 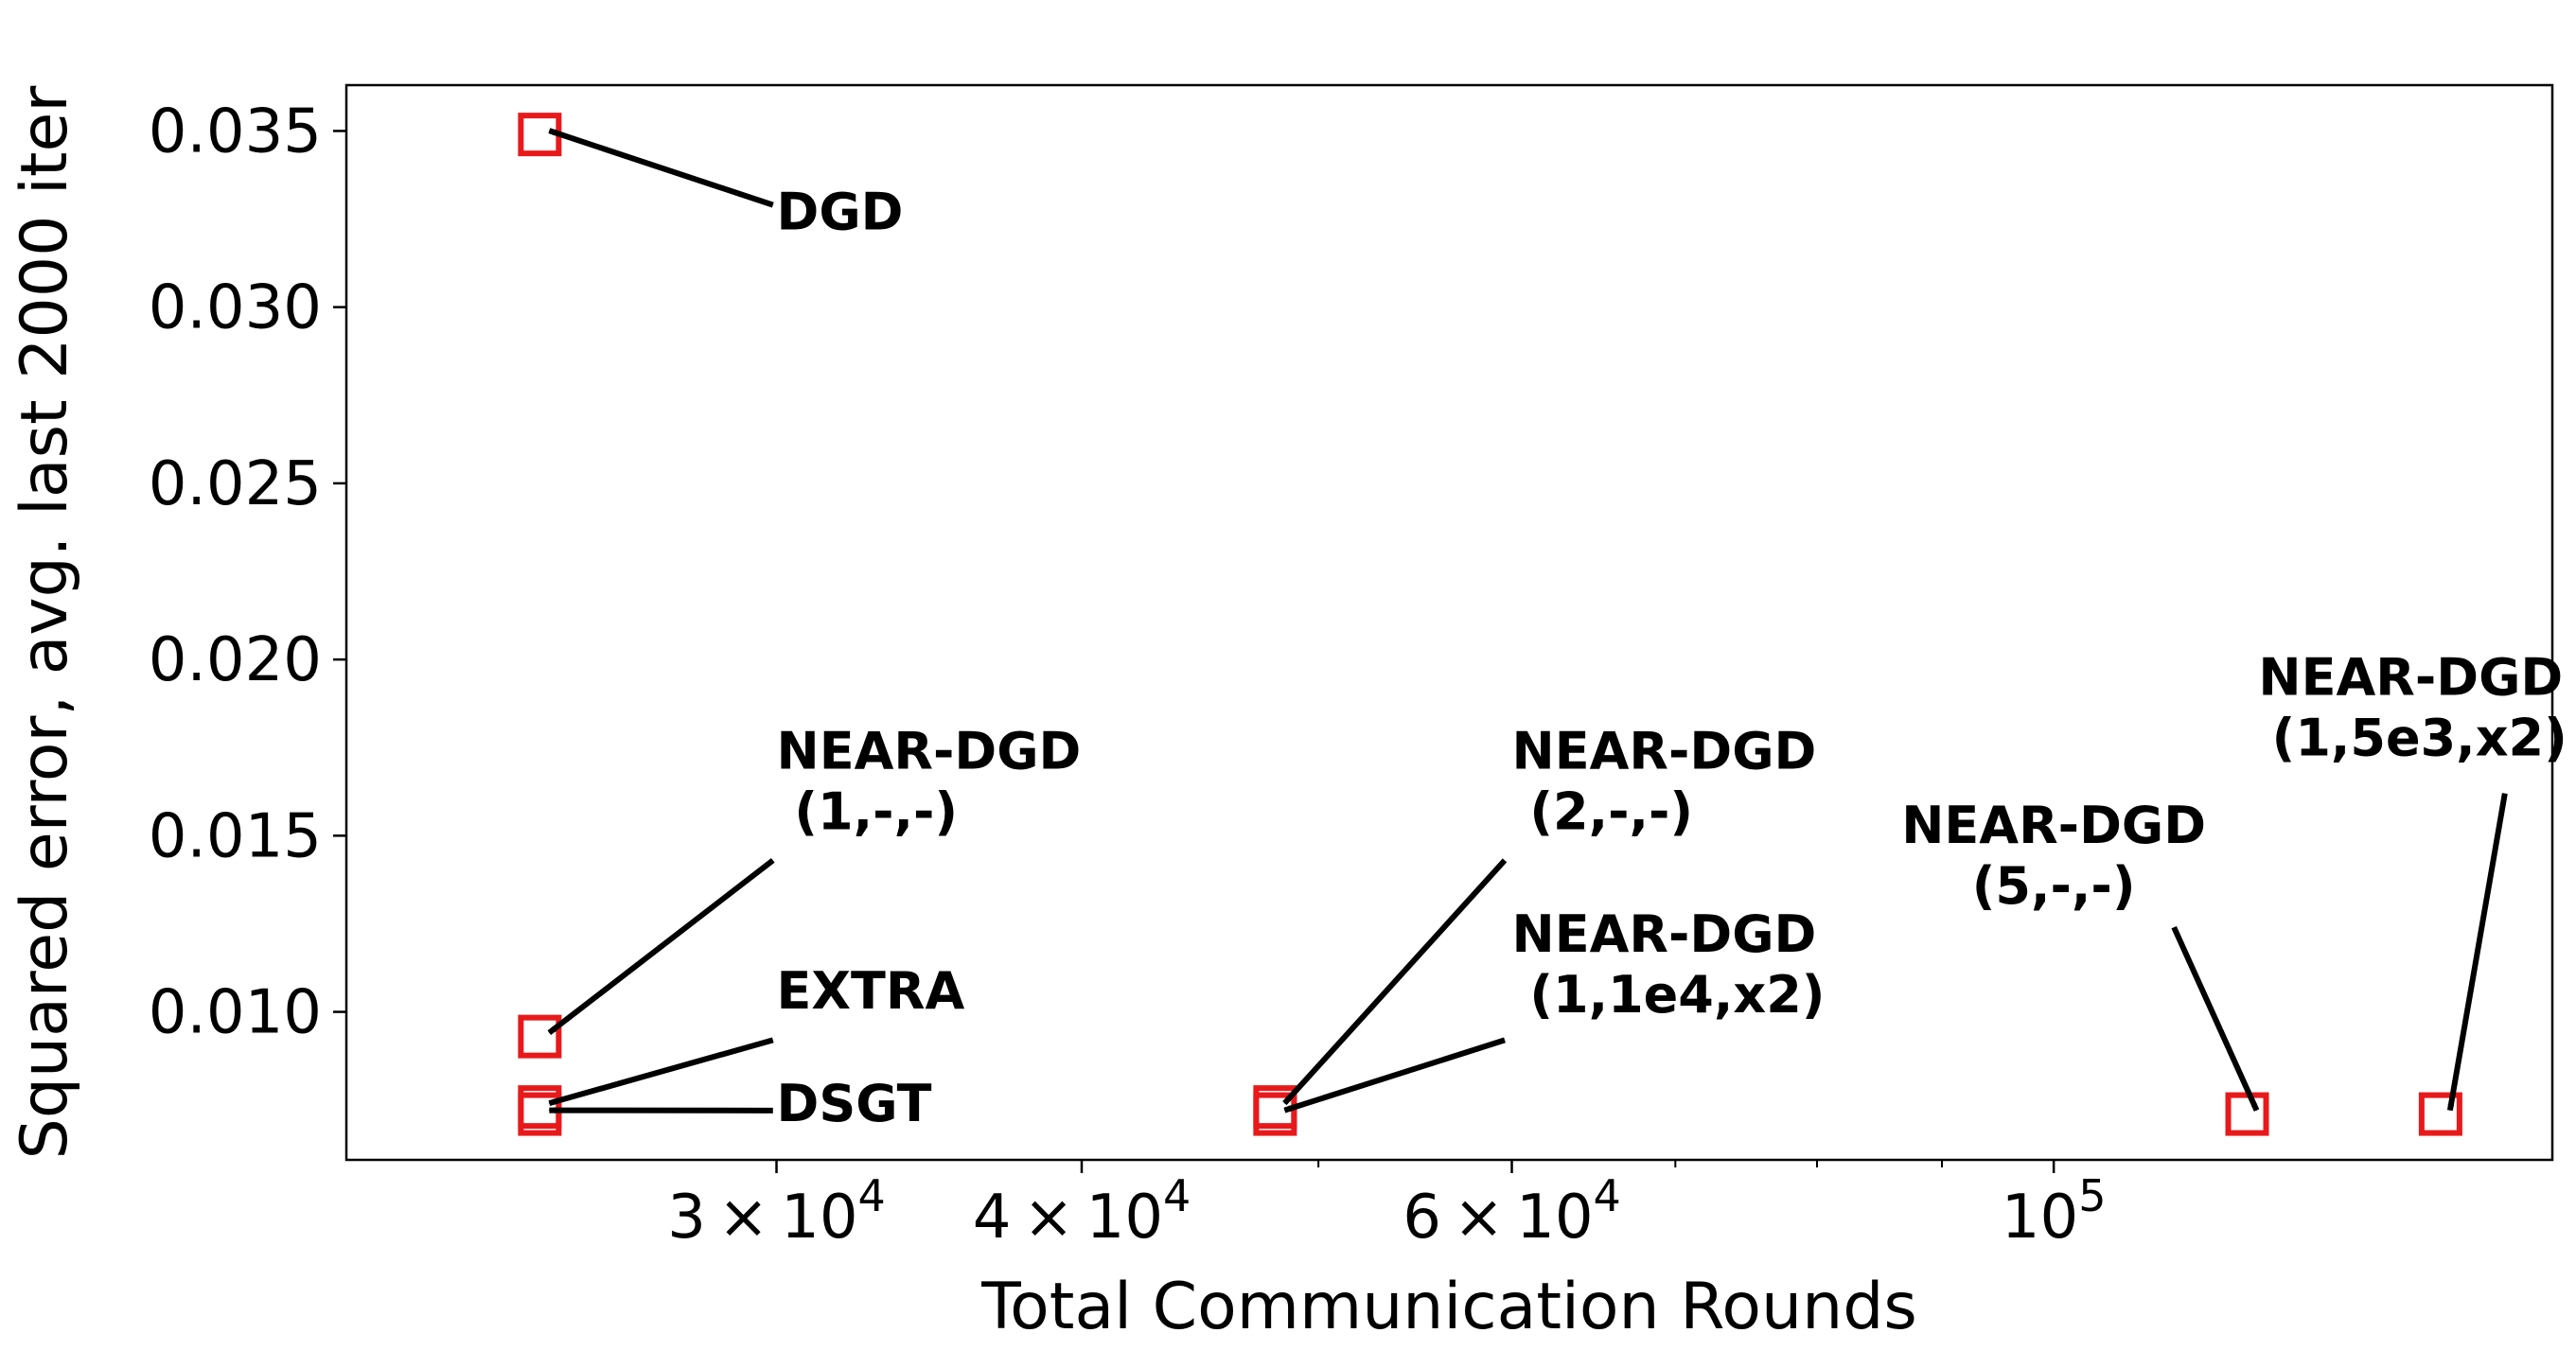 I want to click on annotation-label: NEAR-DGD (2,-,-), so click(x=1664, y=782).